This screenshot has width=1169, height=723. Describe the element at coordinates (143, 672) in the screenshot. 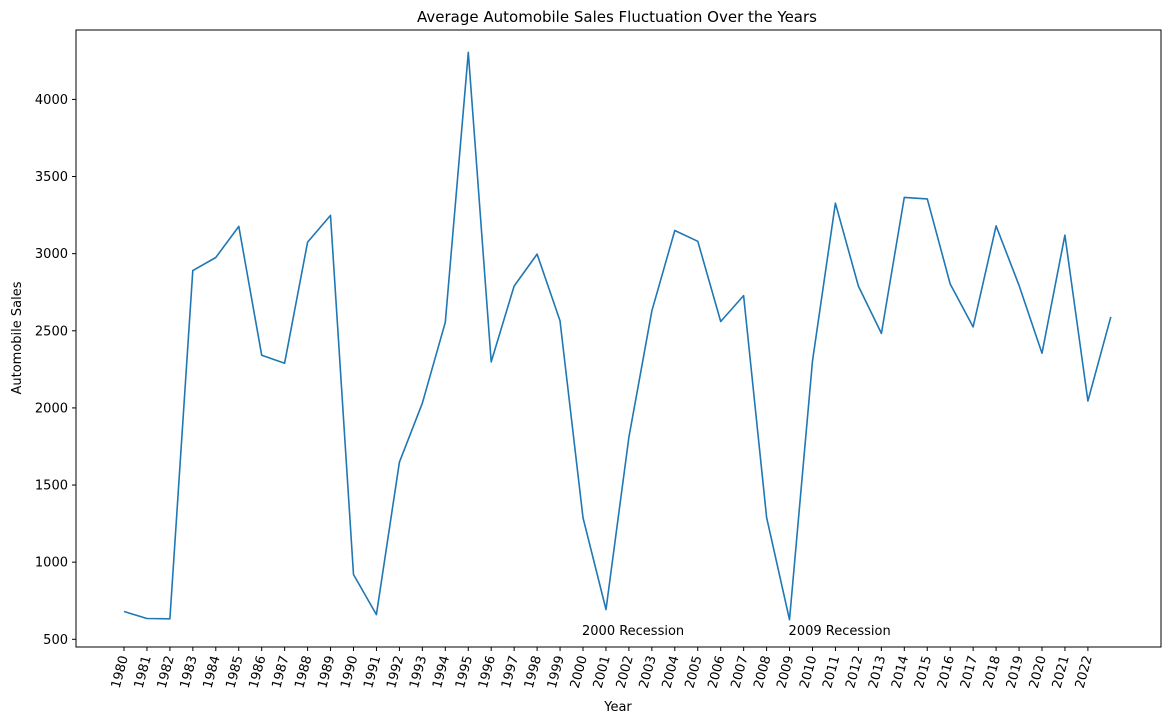

I see `x-tick-label: 1981` at that location.